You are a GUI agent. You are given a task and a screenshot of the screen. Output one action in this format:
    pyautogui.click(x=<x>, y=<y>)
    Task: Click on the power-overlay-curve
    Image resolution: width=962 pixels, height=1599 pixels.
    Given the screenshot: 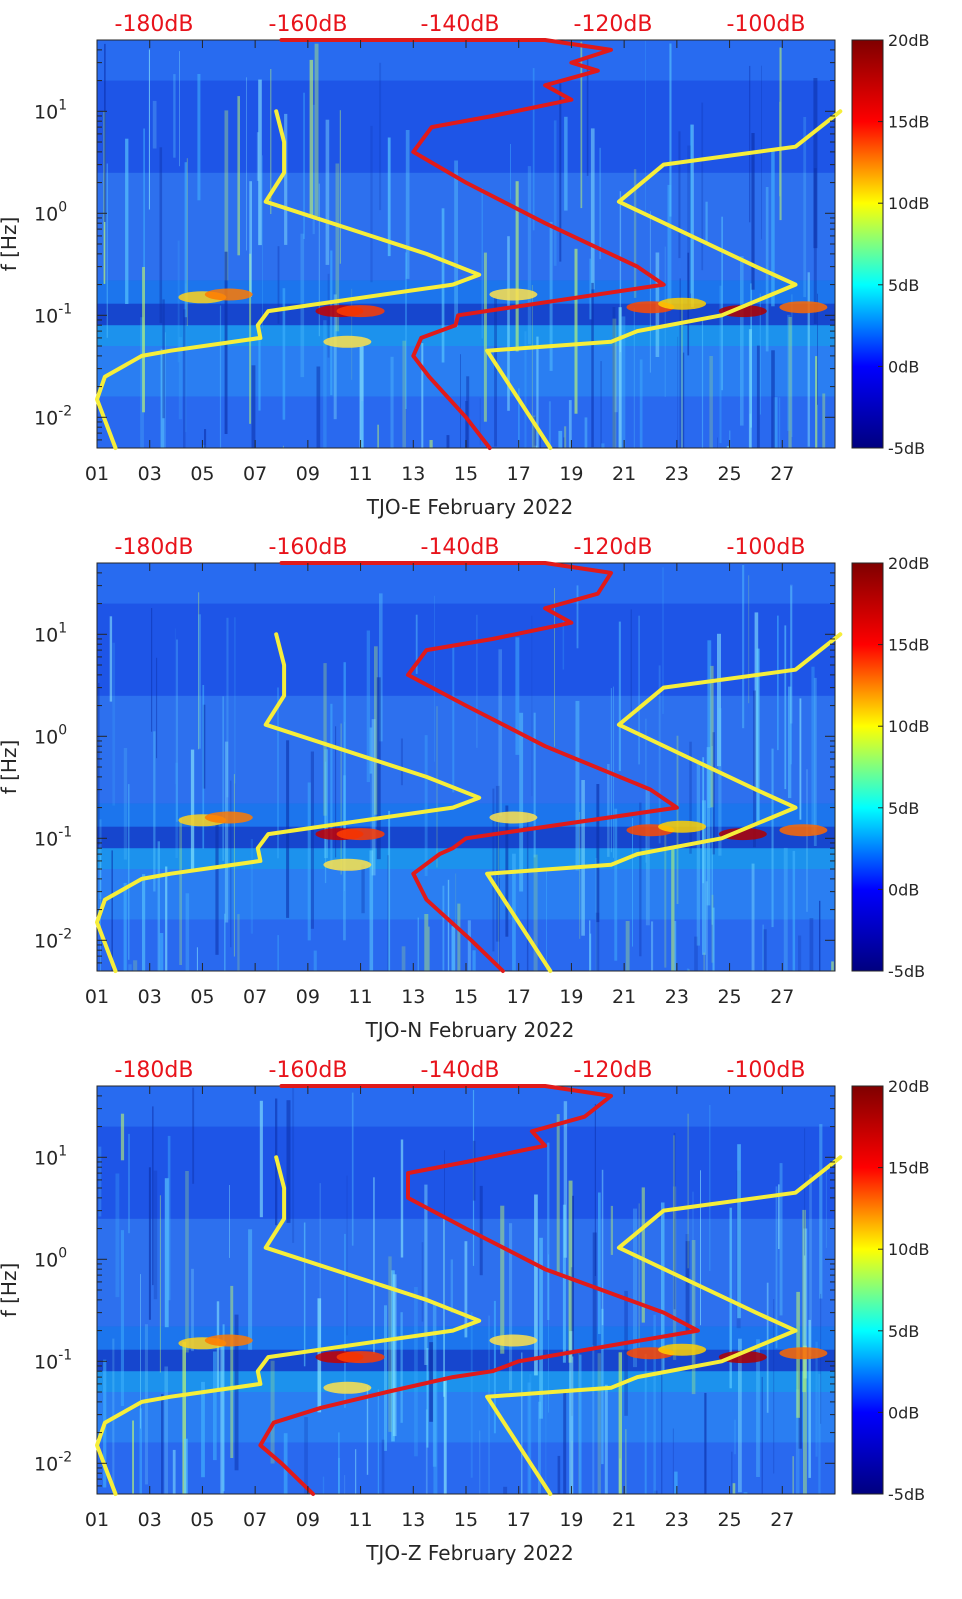 What is the action you would take?
    pyautogui.click(x=479, y=1290)
    